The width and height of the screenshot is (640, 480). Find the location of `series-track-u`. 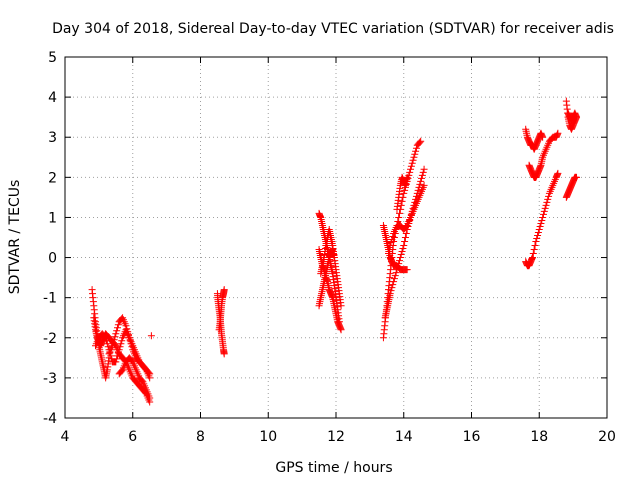

series-track-u is located at coordinates (571, 187).